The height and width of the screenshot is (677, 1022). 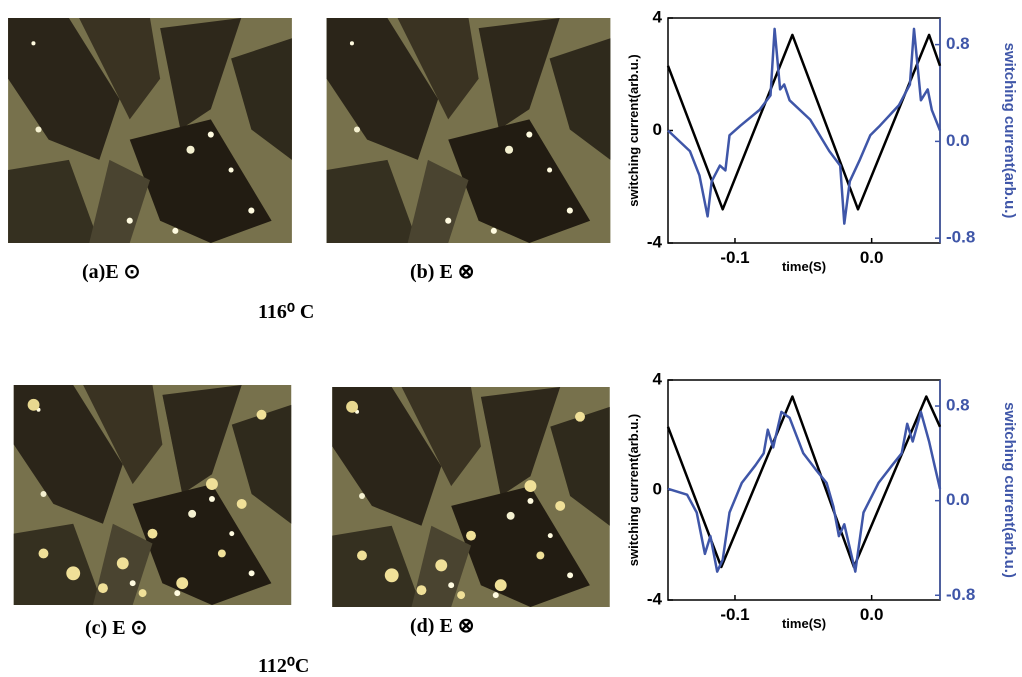 I want to click on temperature: 116⁰ C, so click(x=286, y=312).